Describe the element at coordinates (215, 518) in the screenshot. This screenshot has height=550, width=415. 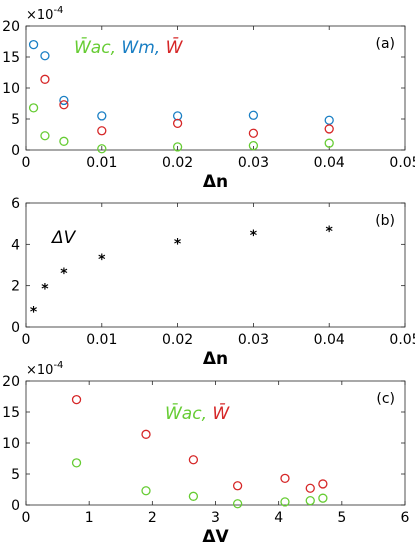
I see `x-tick-label: 3` at that location.